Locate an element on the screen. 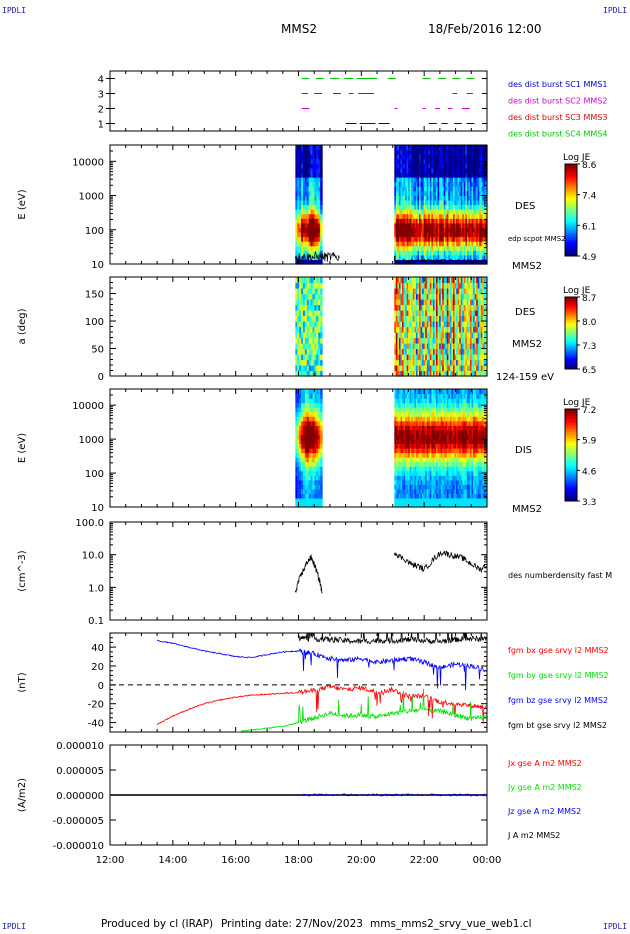 The height and width of the screenshot is (934, 630). des-pitch-y-tick-label: 150 is located at coordinates (94, 295).